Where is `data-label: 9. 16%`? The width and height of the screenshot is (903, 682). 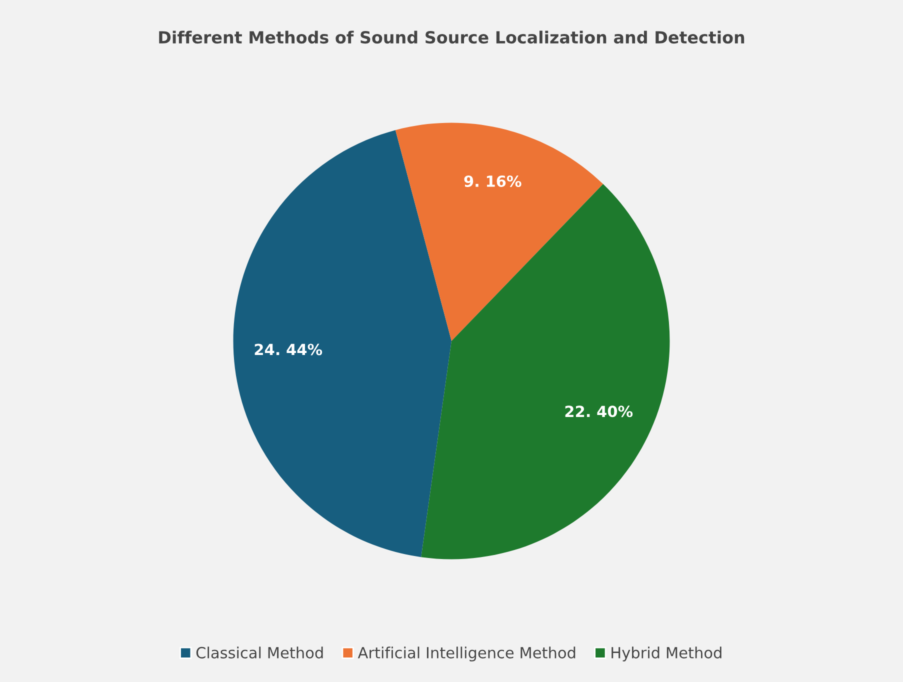 data-label: 9. 16% is located at coordinates (493, 181).